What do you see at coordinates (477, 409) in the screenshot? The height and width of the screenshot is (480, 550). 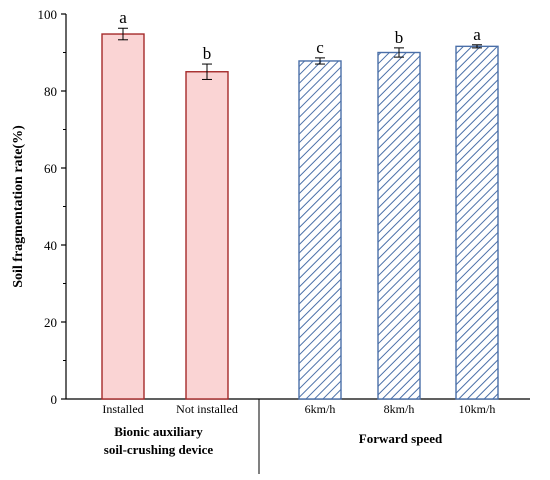 I see `x-tick-label: 10km/h` at bounding box center [477, 409].